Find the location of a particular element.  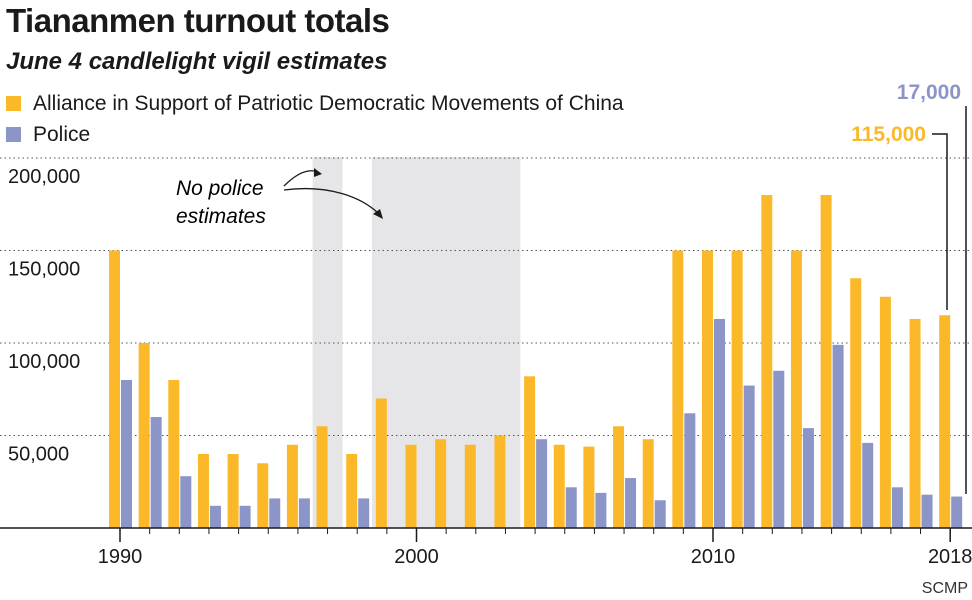

bar-alliance-2018 is located at coordinates (945, 421).